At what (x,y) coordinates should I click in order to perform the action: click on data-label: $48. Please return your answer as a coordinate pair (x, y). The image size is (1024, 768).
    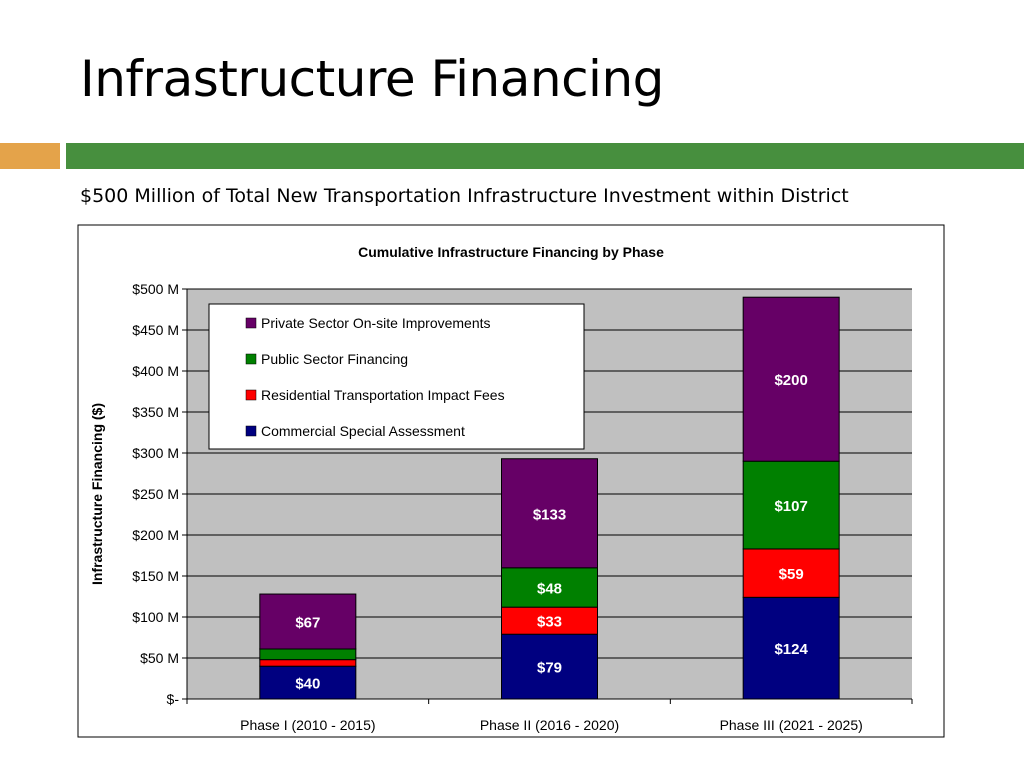
    Looking at the image, I should click on (549, 588).